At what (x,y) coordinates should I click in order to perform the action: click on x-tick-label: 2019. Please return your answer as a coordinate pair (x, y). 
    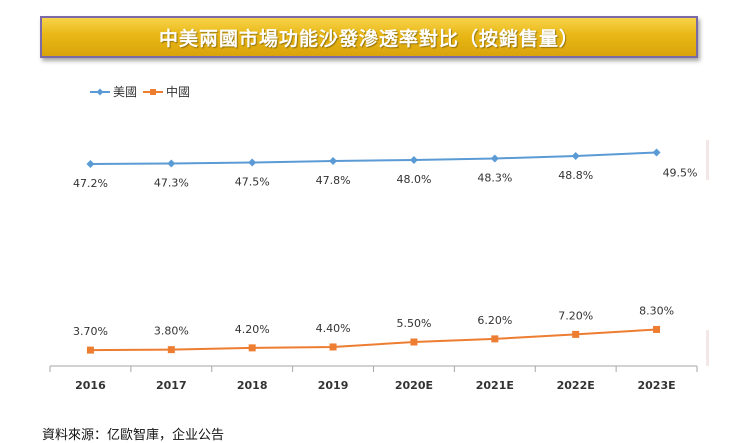
    Looking at the image, I should click on (333, 385).